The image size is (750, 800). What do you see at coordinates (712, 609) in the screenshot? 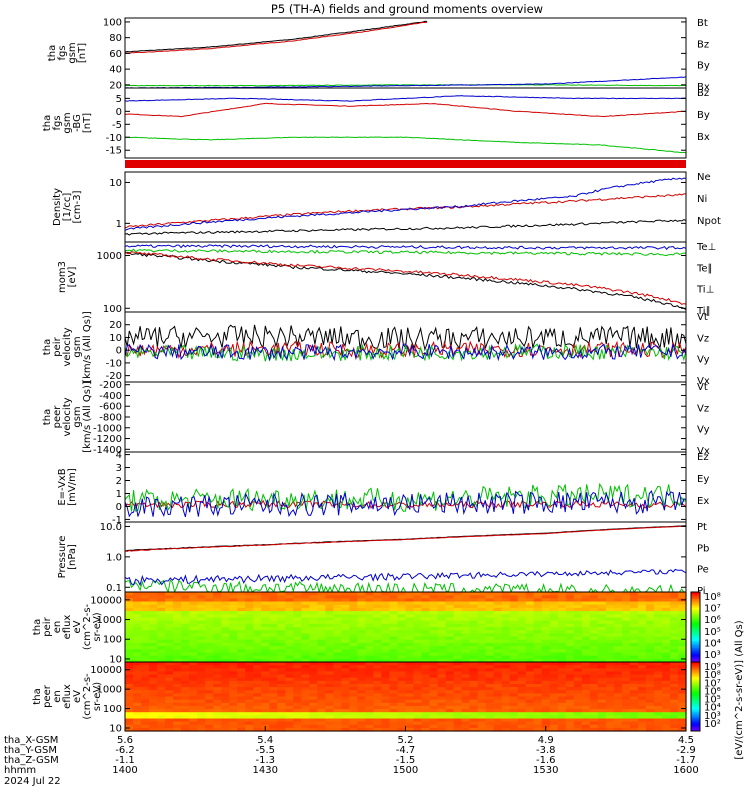
I see `colorbar-tick-label: 10⁷` at bounding box center [712, 609].